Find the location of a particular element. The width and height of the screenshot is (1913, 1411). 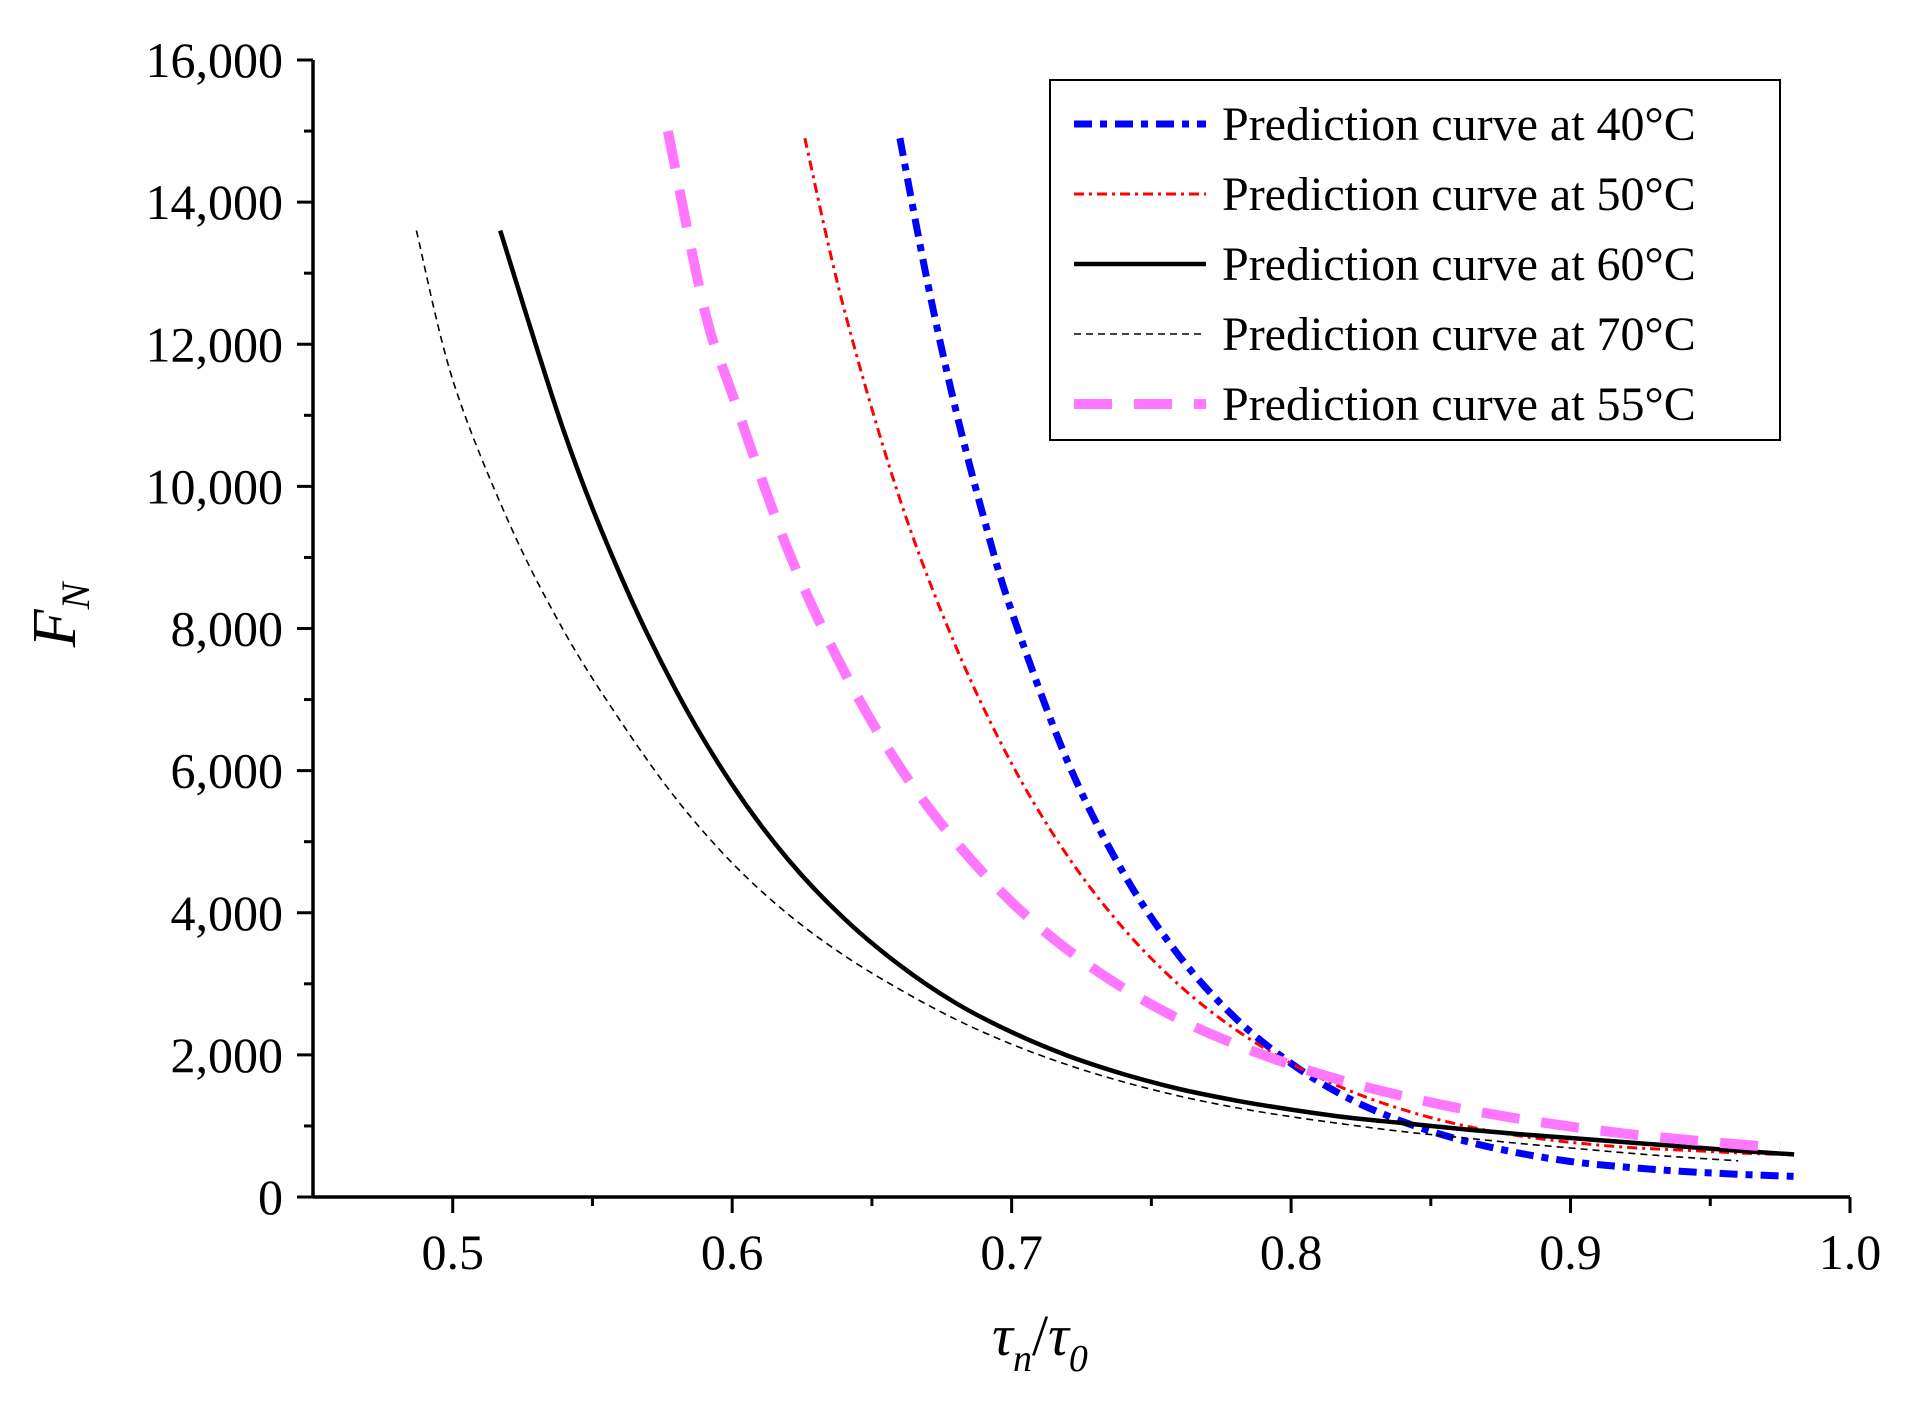

legend-label: Prediction curve at 60°C is located at coordinates (1459, 264).